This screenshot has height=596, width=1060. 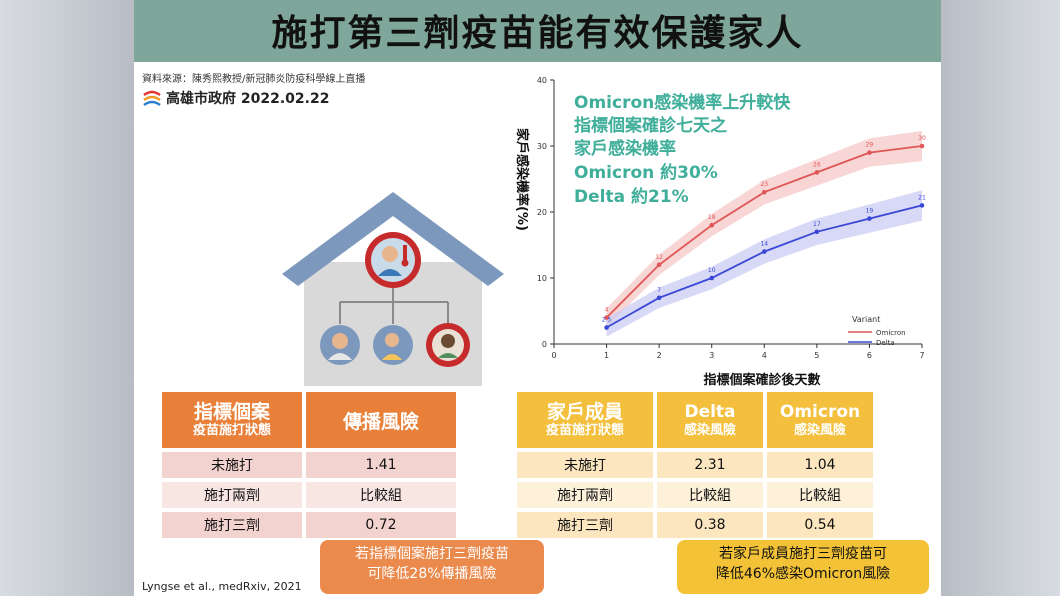 I want to click on table-row: 未施打 2.31 1.04, so click(x=695, y=465).